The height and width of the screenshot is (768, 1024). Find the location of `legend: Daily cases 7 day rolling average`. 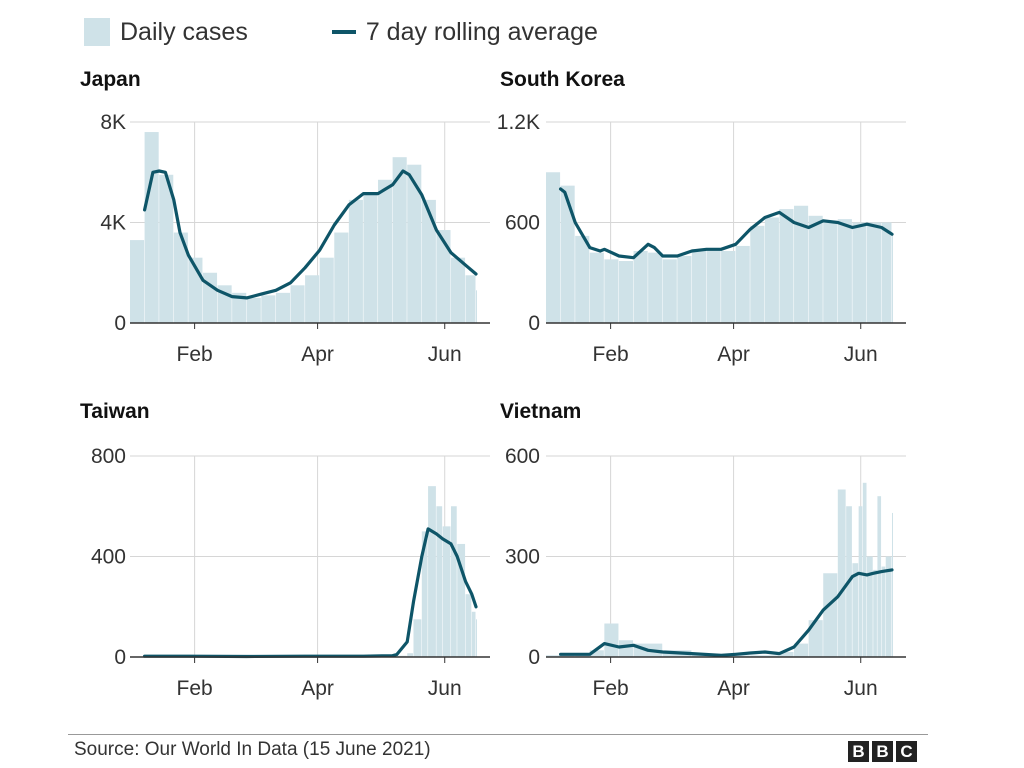

legend: Daily cases 7 day rolling average is located at coordinates (383, 32).